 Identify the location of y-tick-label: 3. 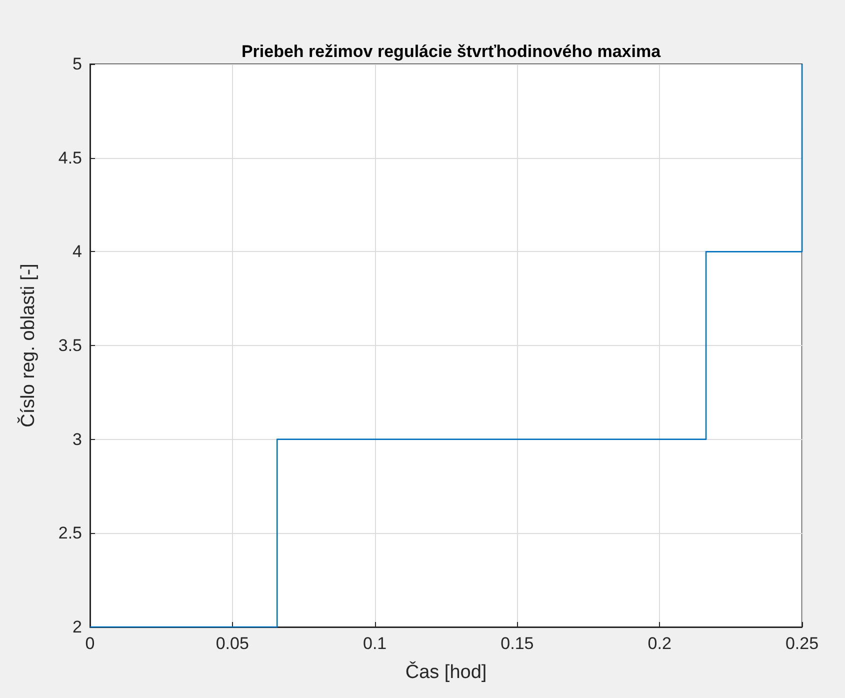
(77, 439).